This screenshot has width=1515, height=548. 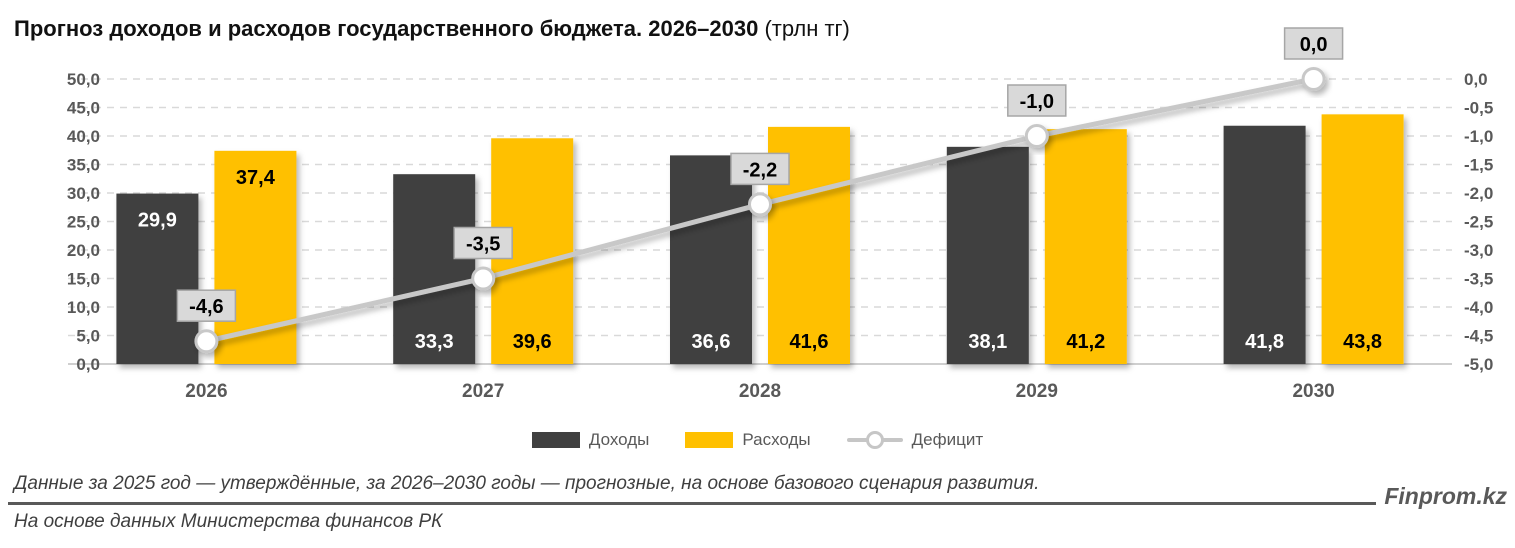 I want to click on bar-label-Доходы-2028: 36,6, so click(x=711, y=342).